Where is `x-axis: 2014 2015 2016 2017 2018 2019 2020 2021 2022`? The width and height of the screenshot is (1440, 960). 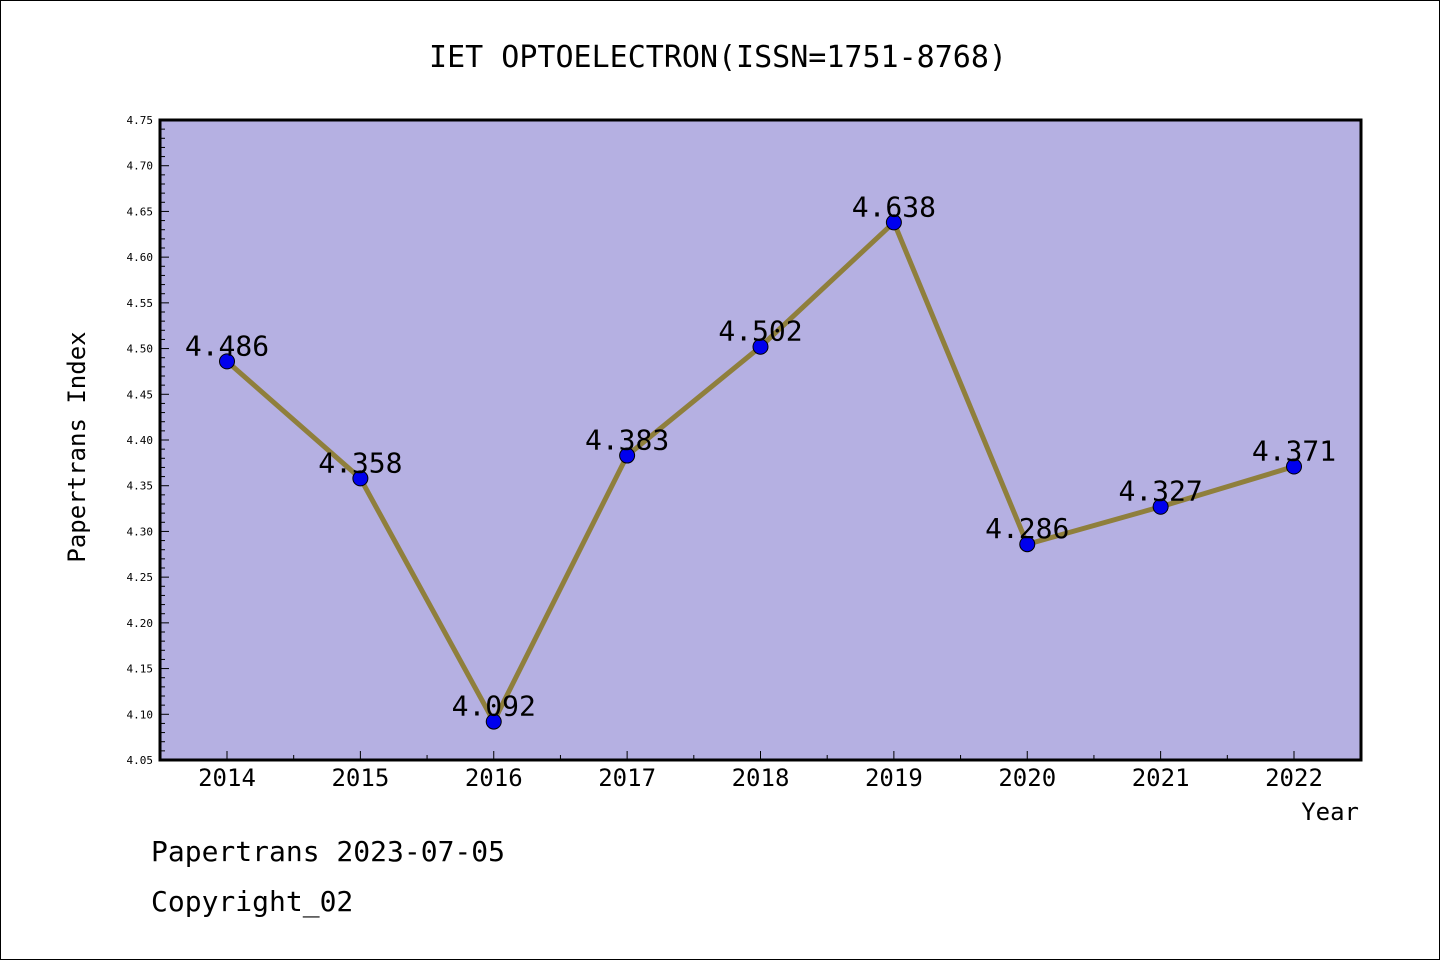 x-axis: 2014 2015 2016 2017 2018 2019 2020 2021 2022 is located at coordinates (760, 771).